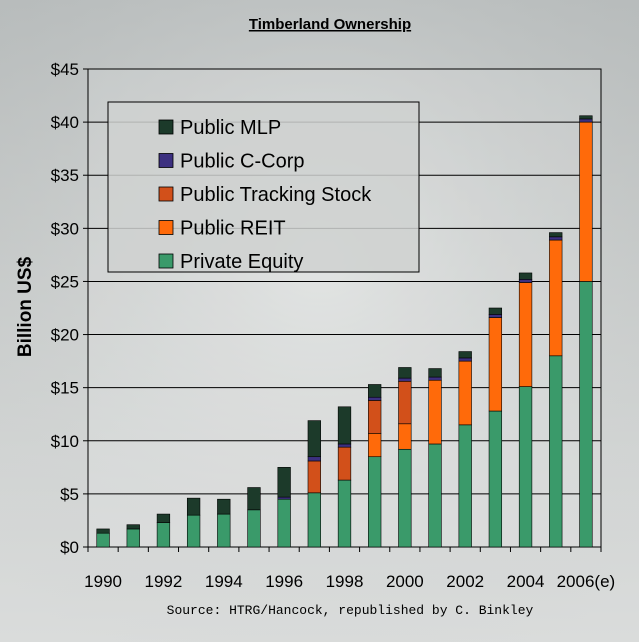 Image resolution: width=639 pixels, height=642 pixels. What do you see at coordinates (65, 388) in the screenshot?
I see `y-tick-label: $15` at bounding box center [65, 388].